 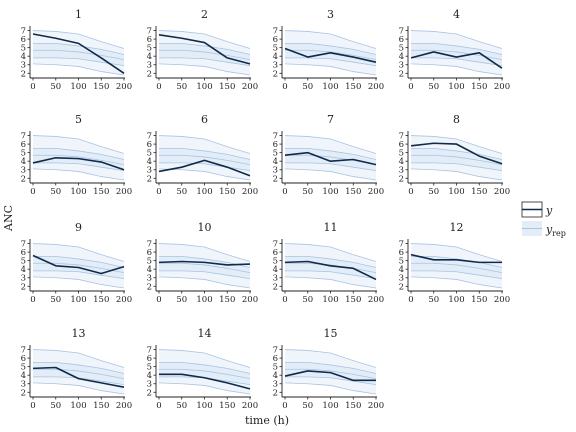 What do you see at coordinates (78, 14) in the screenshot?
I see `panel-title: 1` at bounding box center [78, 14].